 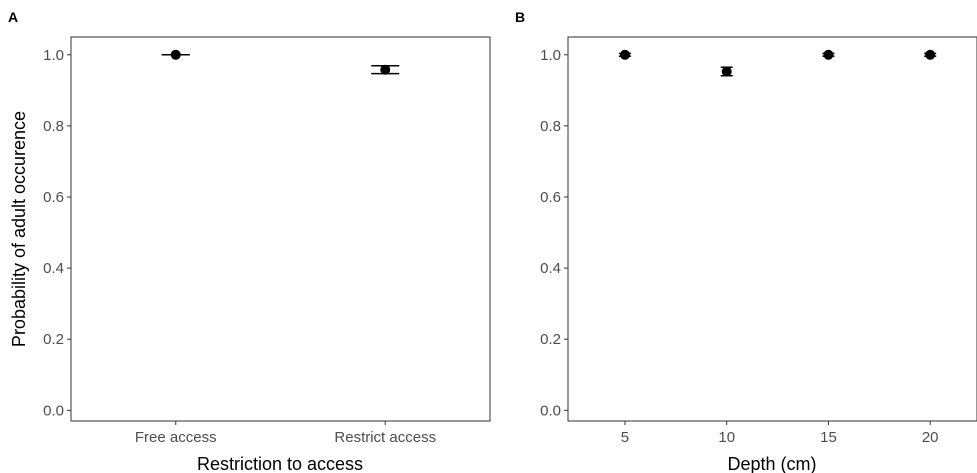 What do you see at coordinates (53, 410) in the screenshot?
I see `panel-a-y-tick-label: 0.0` at bounding box center [53, 410].